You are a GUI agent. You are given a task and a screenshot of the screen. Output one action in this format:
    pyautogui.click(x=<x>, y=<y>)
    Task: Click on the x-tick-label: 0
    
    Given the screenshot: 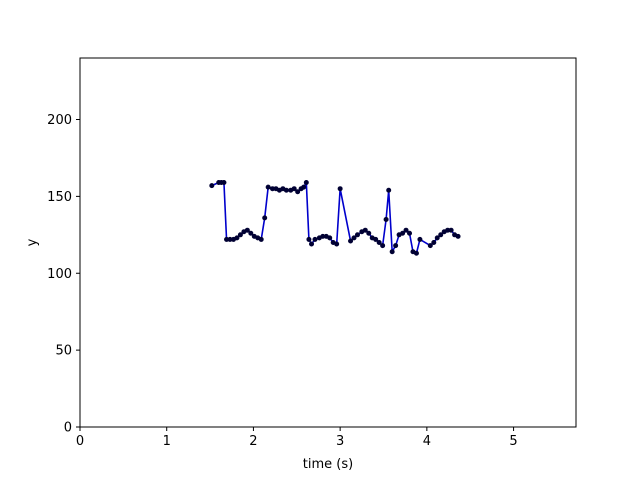 What is the action you would take?
    pyautogui.click(x=80, y=441)
    